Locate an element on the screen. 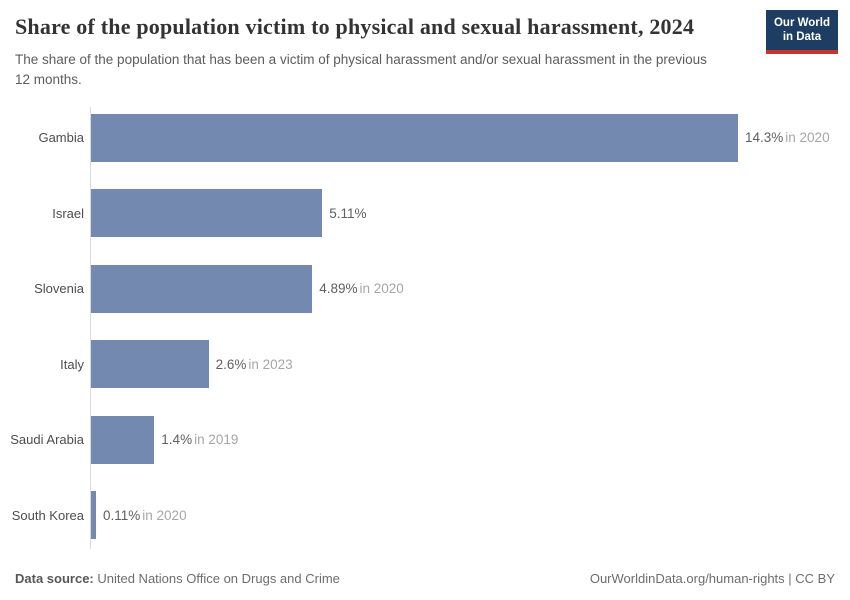  bar-row: Gambia 14.3% in 2020 is located at coordinates (417, 138).